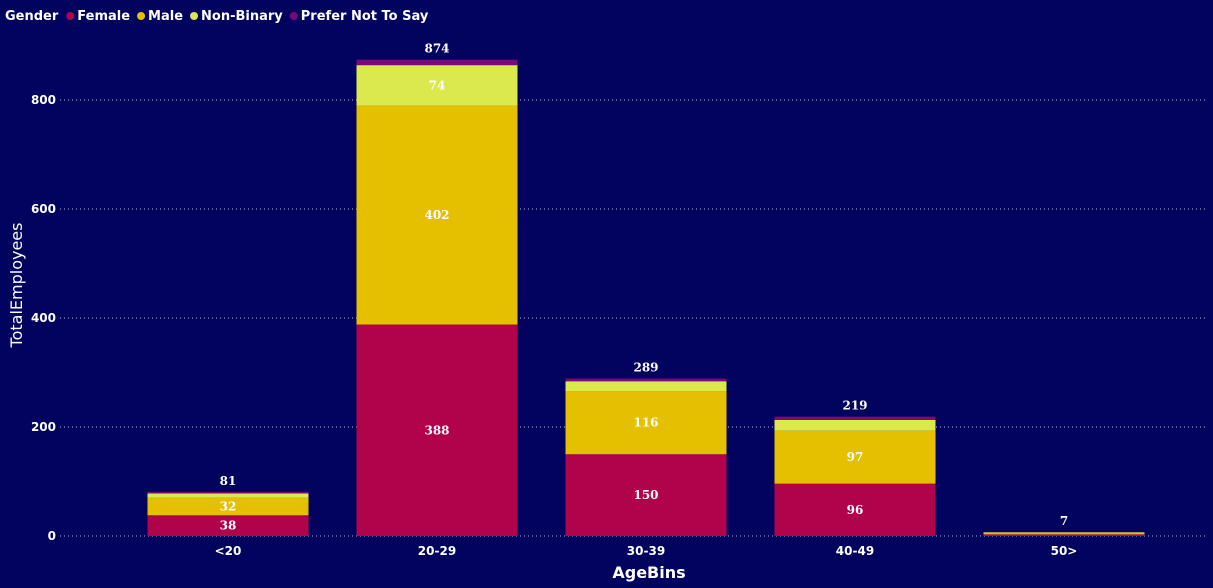 This screenshot has width=1213, height=588. What do you see at coordinates (165, 16) in the screenshot?
I see `legend-item-1: Male` at bounding box center [165, 16].